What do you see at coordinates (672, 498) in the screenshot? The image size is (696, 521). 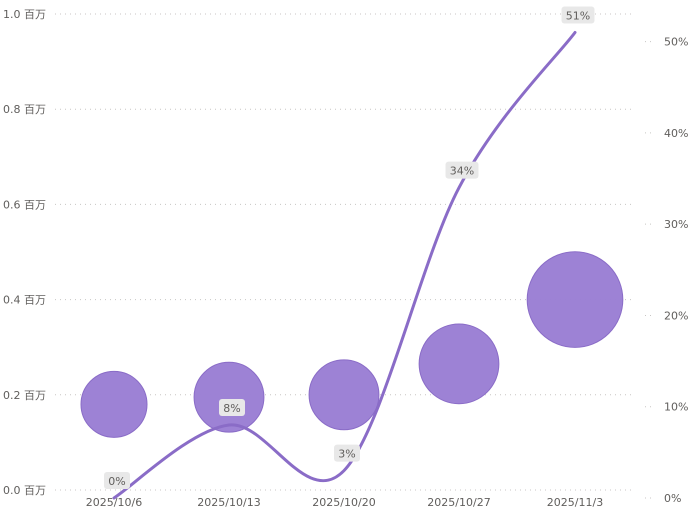 I see `right-tick-label: 0%` at bounding box center [672, 498].